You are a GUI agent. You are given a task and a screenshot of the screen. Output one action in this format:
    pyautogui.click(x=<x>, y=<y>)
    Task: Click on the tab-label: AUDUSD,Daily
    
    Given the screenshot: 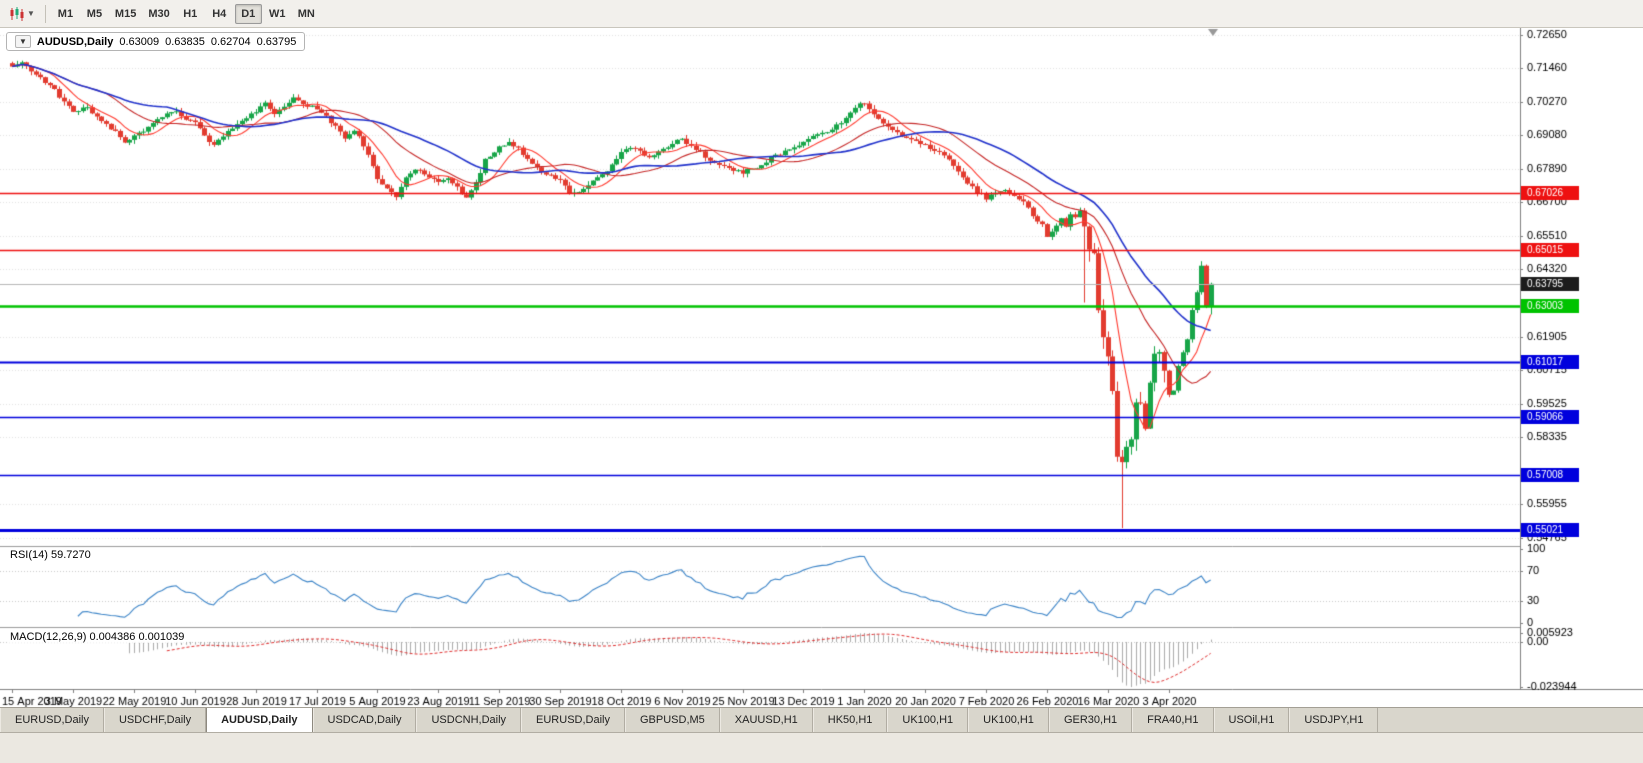 What is the action you would take?
    pyautogui.click(x=259, y=720)
    